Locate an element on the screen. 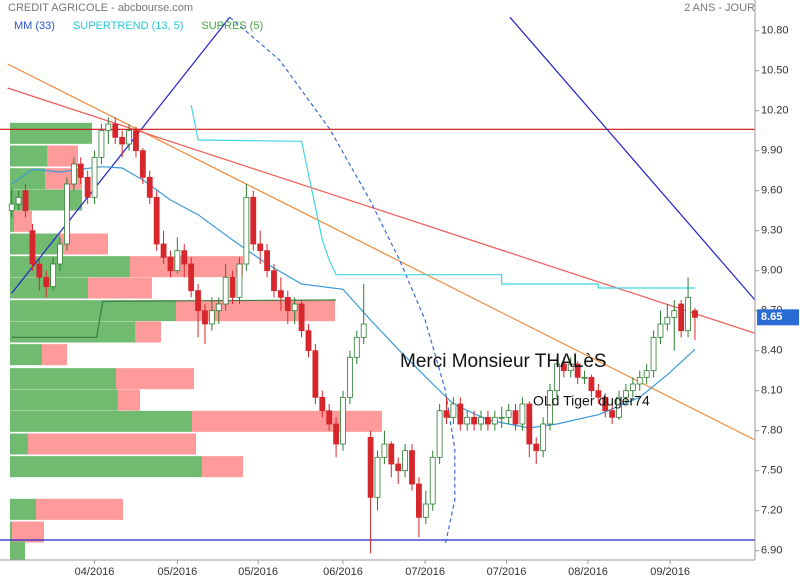 The height and width of the screenshot is (580, 800). x-tick-label: 09/2016 is located at coordinates (670, 572).